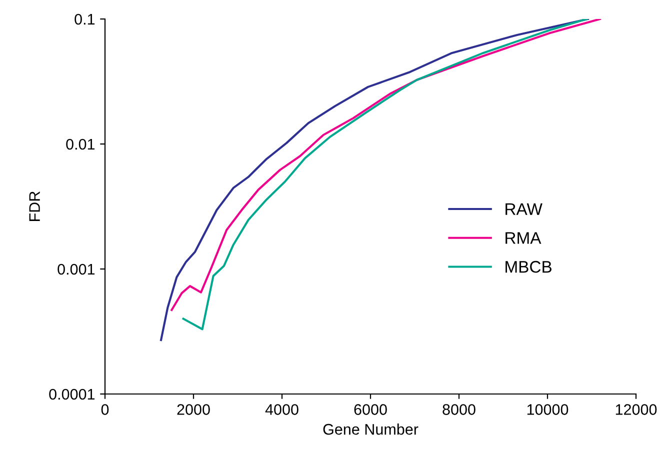  I want to click on legend-label: RAW, so click(524, 209).